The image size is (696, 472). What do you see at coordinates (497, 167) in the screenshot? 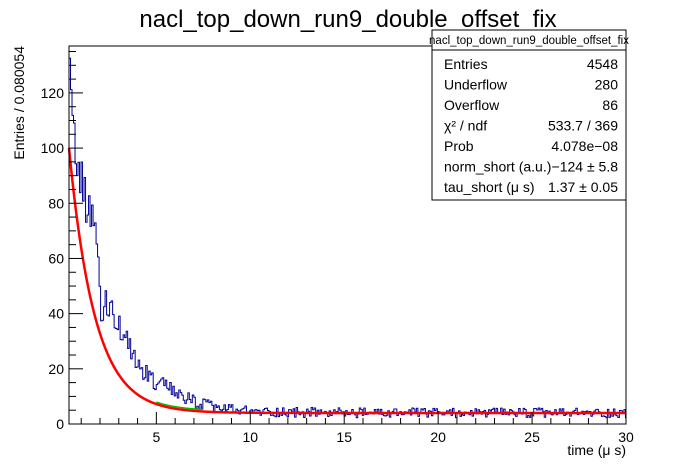
I see `stat-label: norm_short (a.u.)` at bounding box center [497, 167].